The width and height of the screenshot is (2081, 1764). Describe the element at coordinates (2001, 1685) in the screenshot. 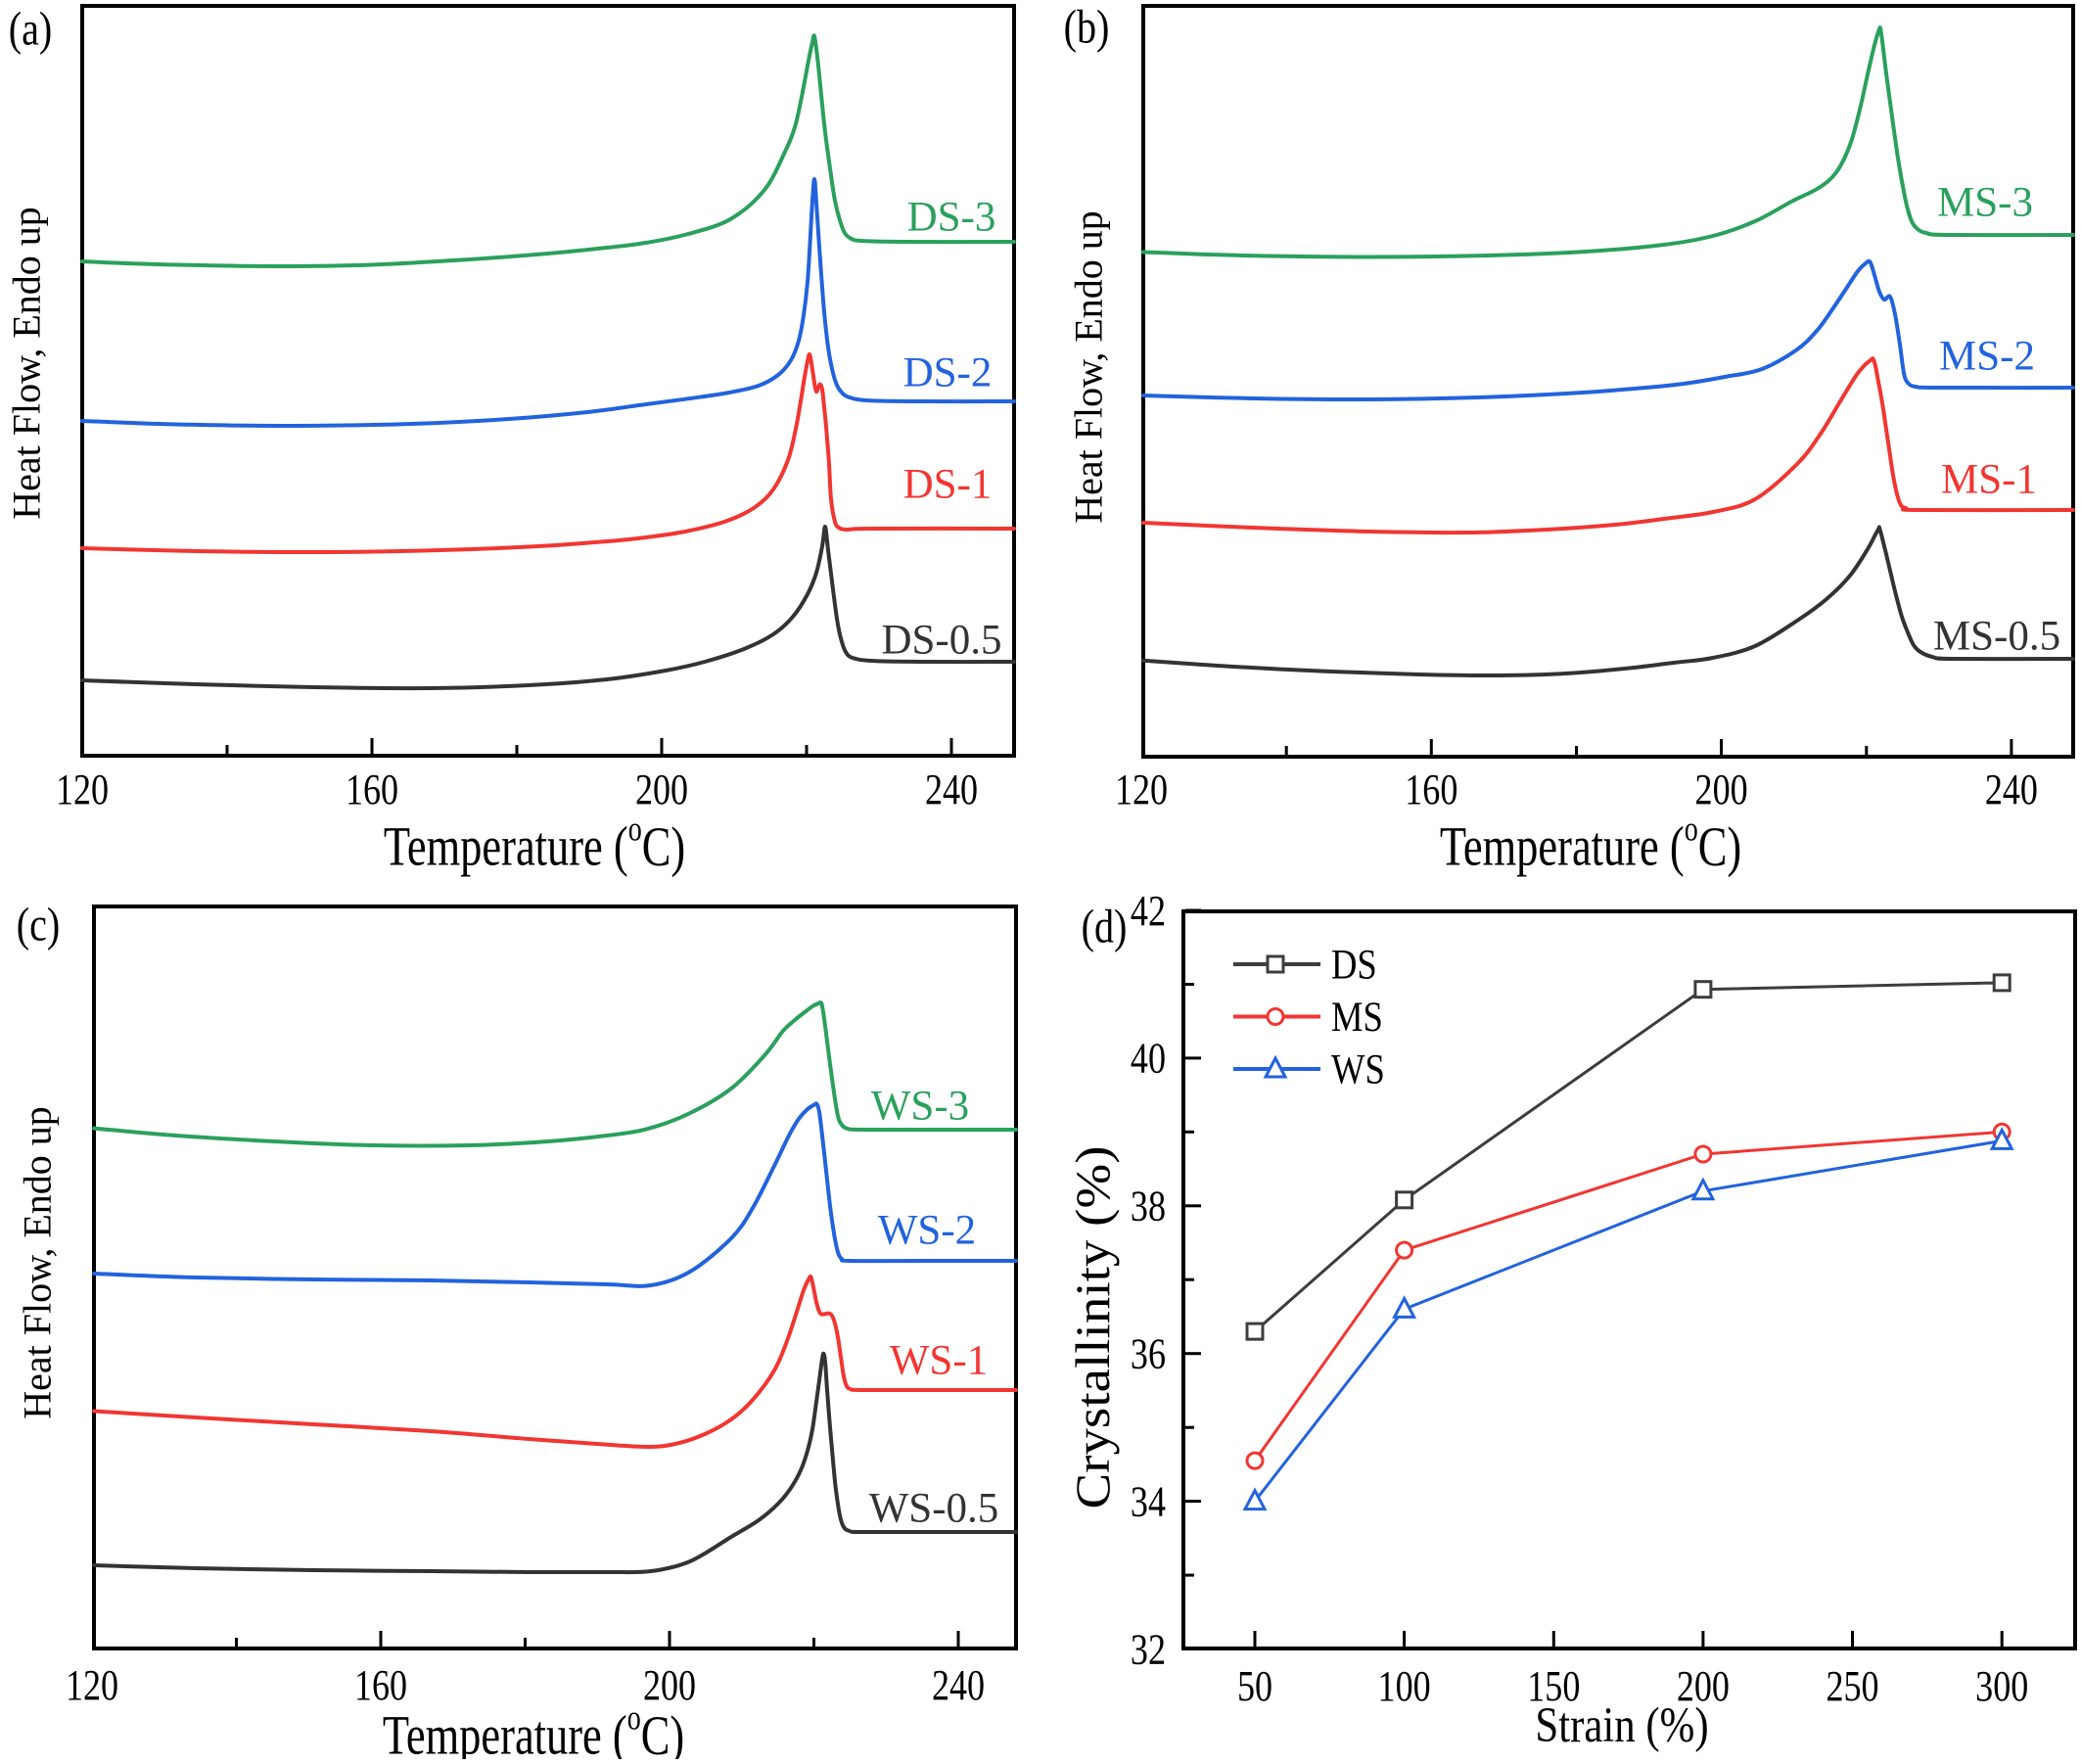

I see `svg-text: 300` at that location.